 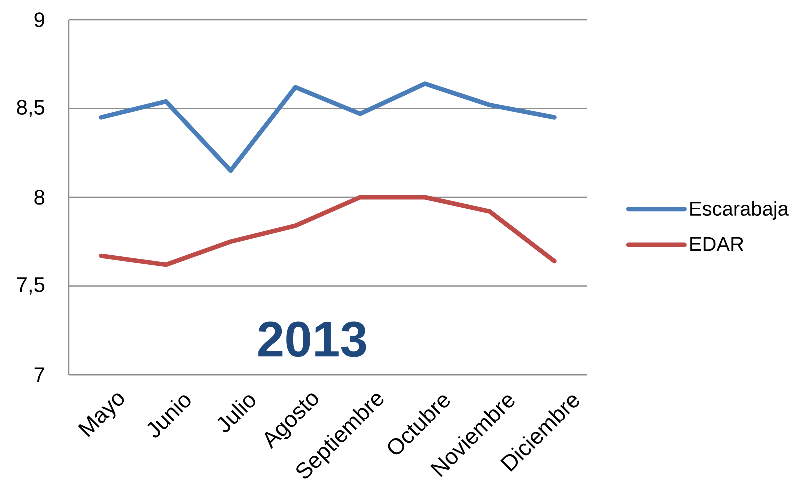 What do you see at coordinates (39, 20) in the screenshot?
I see `y-tick-label: 9` at bounding box center [39, 20].